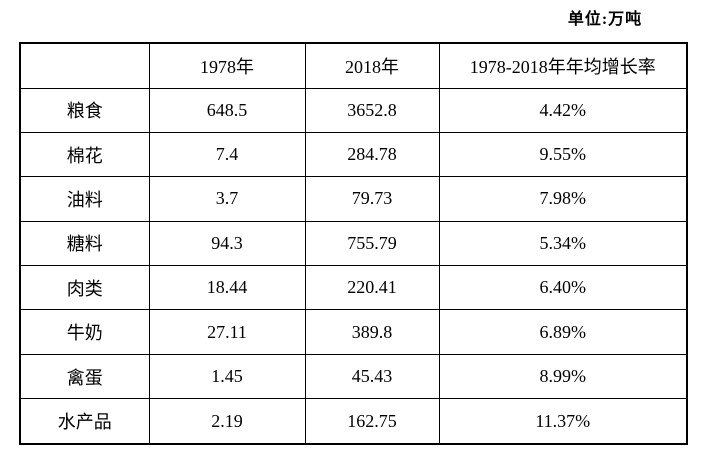 The image size is (701, 462). I want to click on table-row: 棉花 7.4 284.78 9.55%, so click(353, 154).